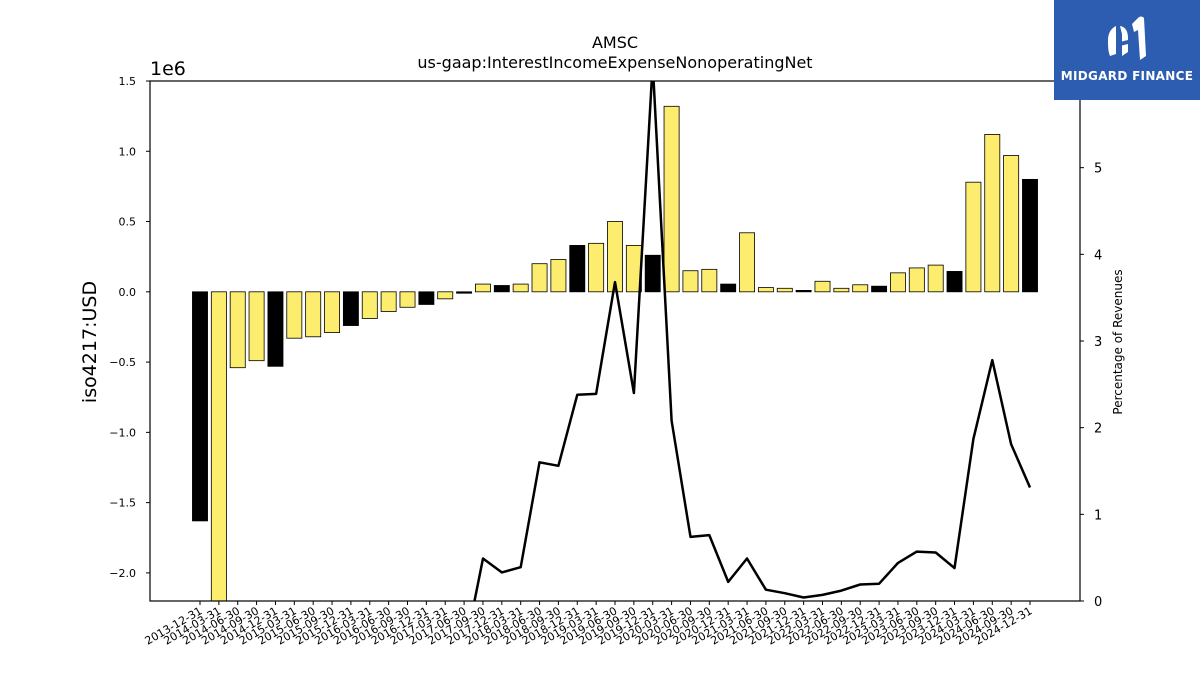 This screenshot has width=1200, height=675. Describe the element at coordinates (128, 222) in the screenshot. I see `y-tick-label: 0.5` at that location.